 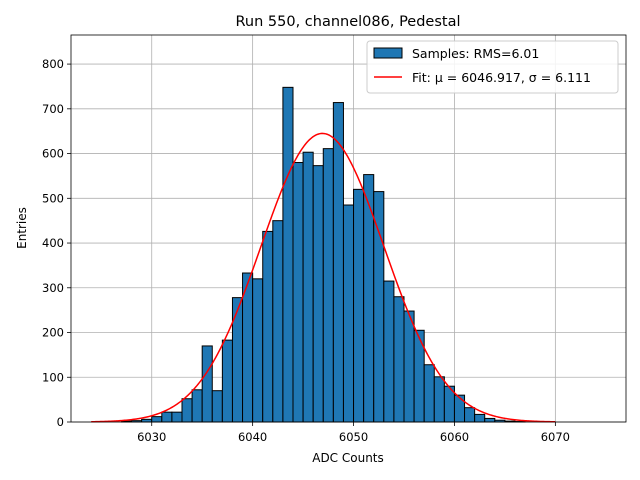 What do you see at coordinates (53, 154) in the screenshot?
I see `y-tick-label: 600` at bounding box center [53, 154].